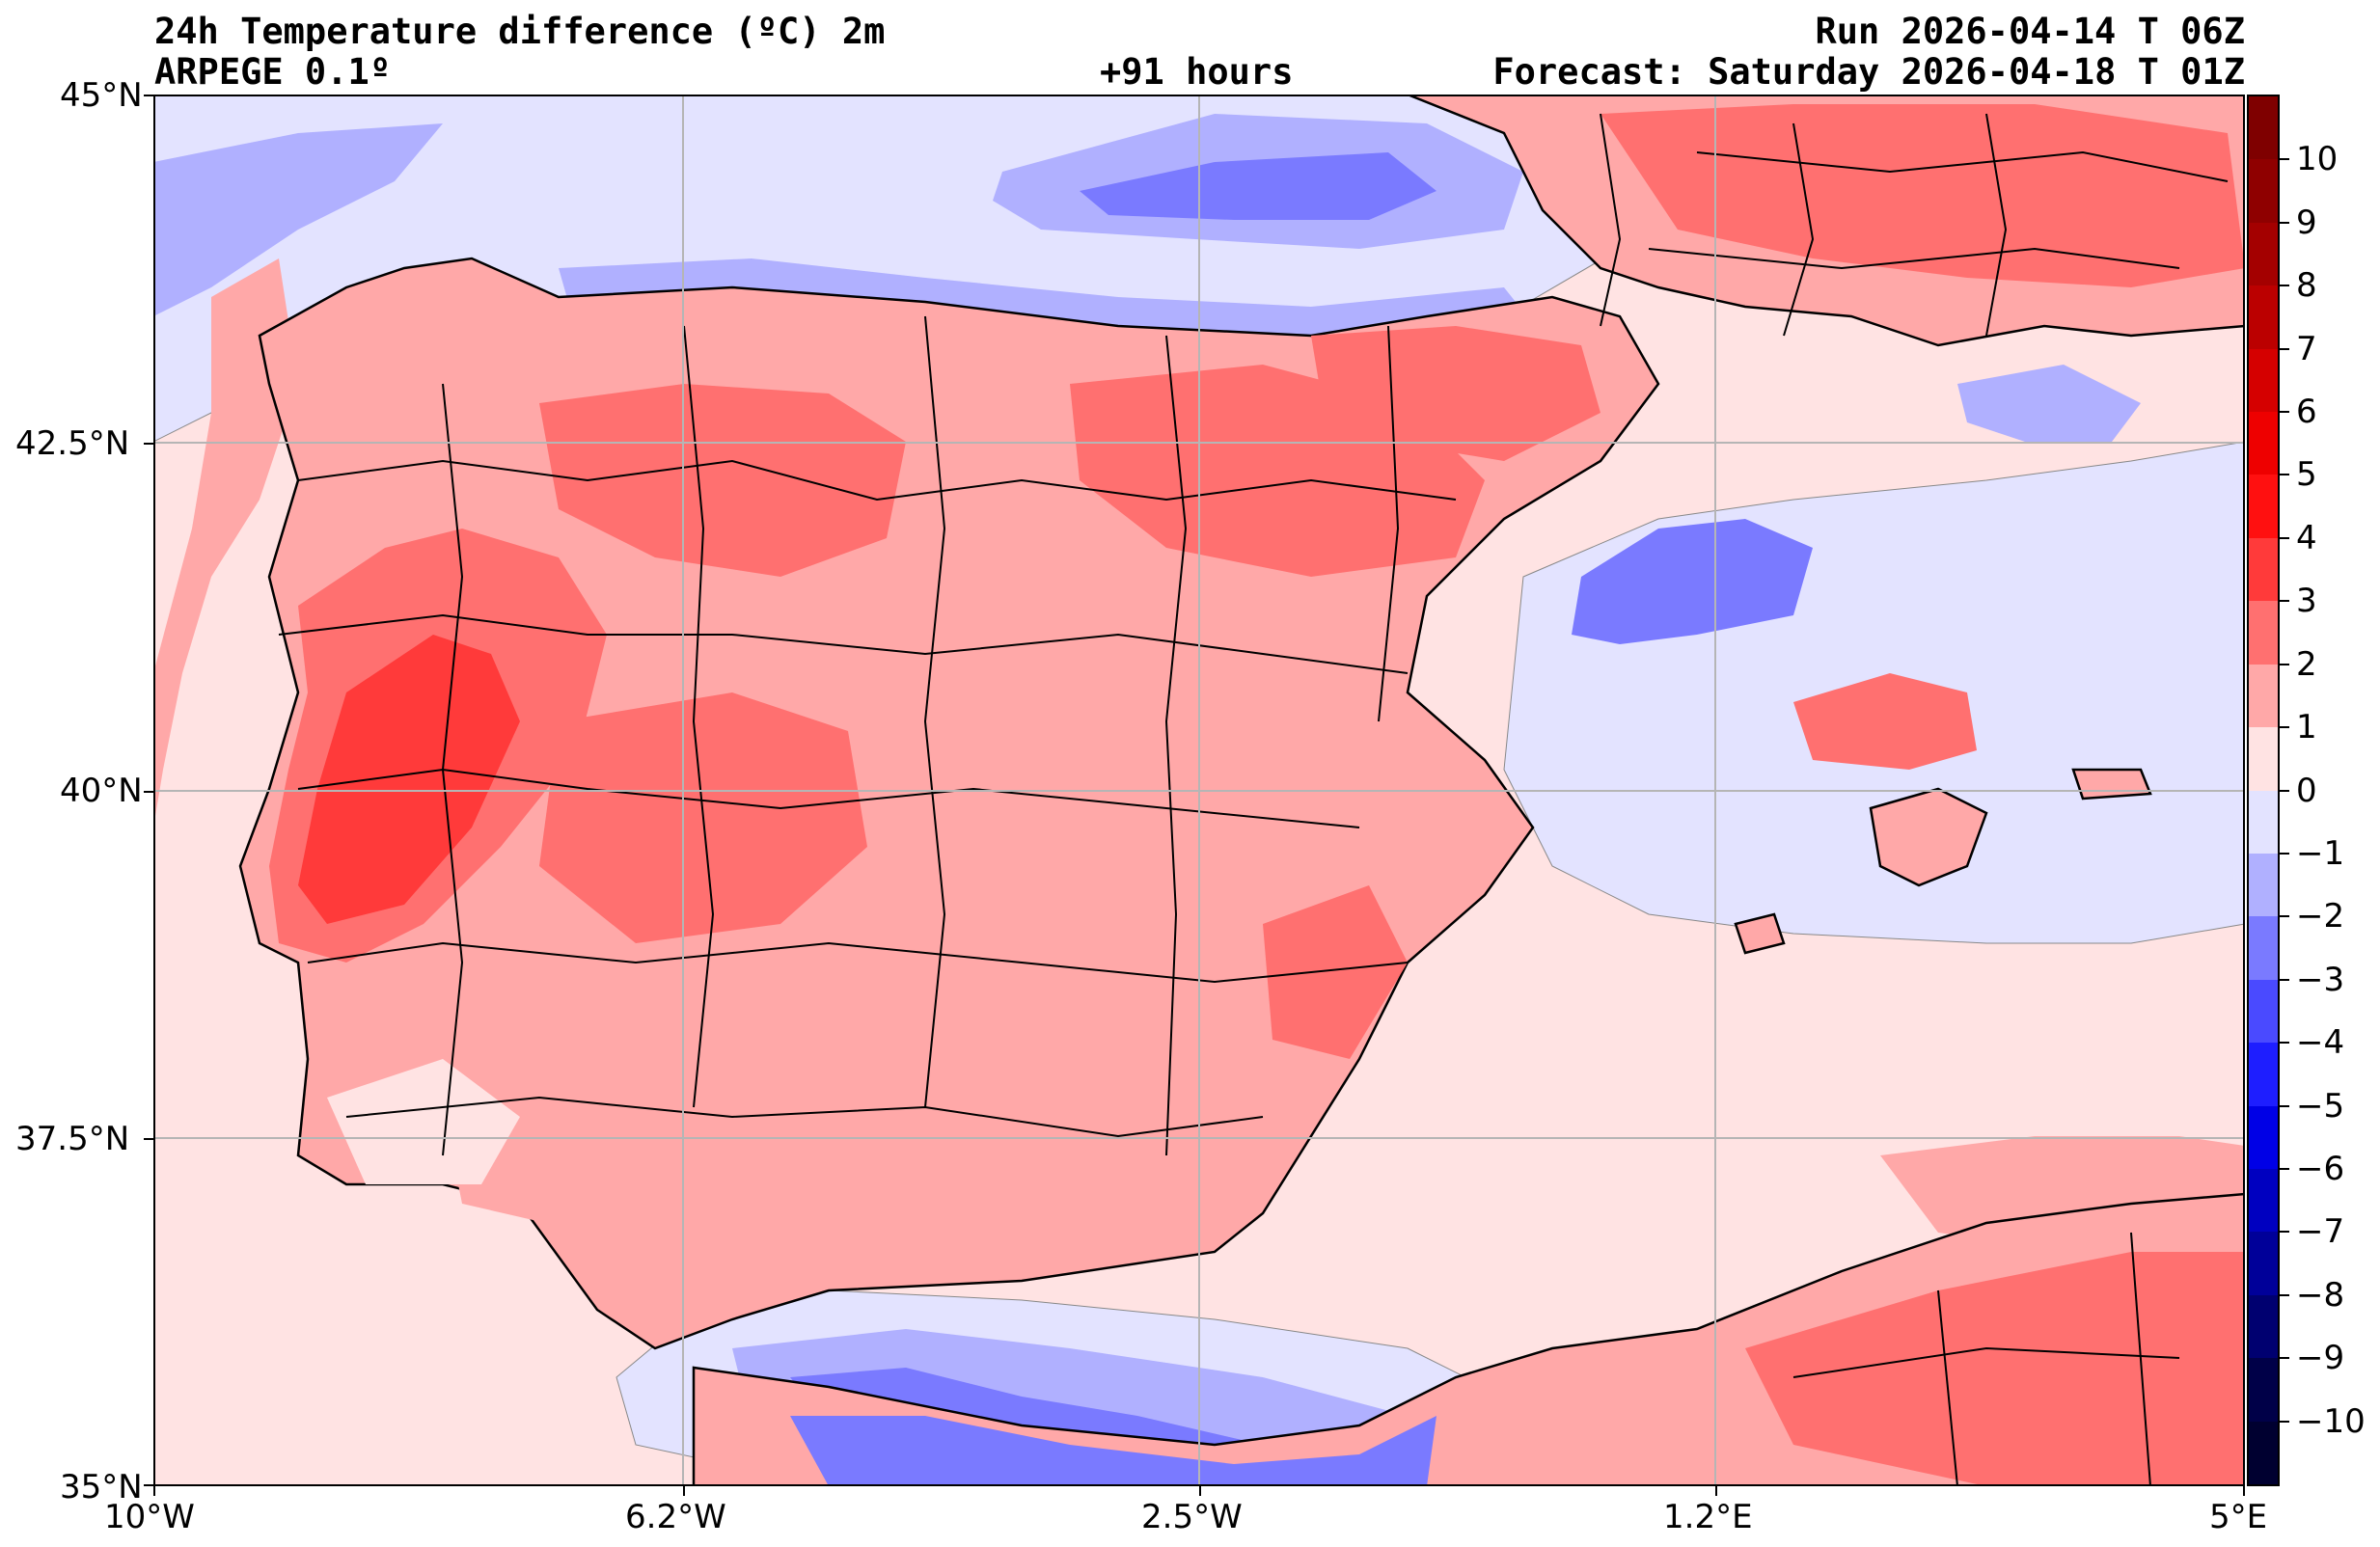 Image resolution: width=2380 pixels, height=1547 pixels. Describe the element at coordinates (2321, 1106) in the screenshot. I see `colorbar-label: −5` at that location.